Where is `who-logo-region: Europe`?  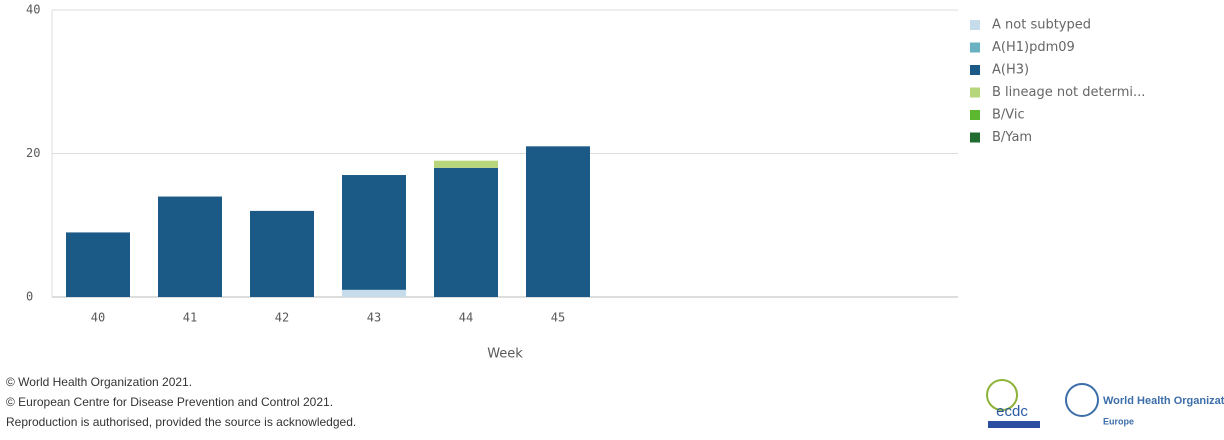
who-logo-region: Europe is located at coordinates (1118, 421).